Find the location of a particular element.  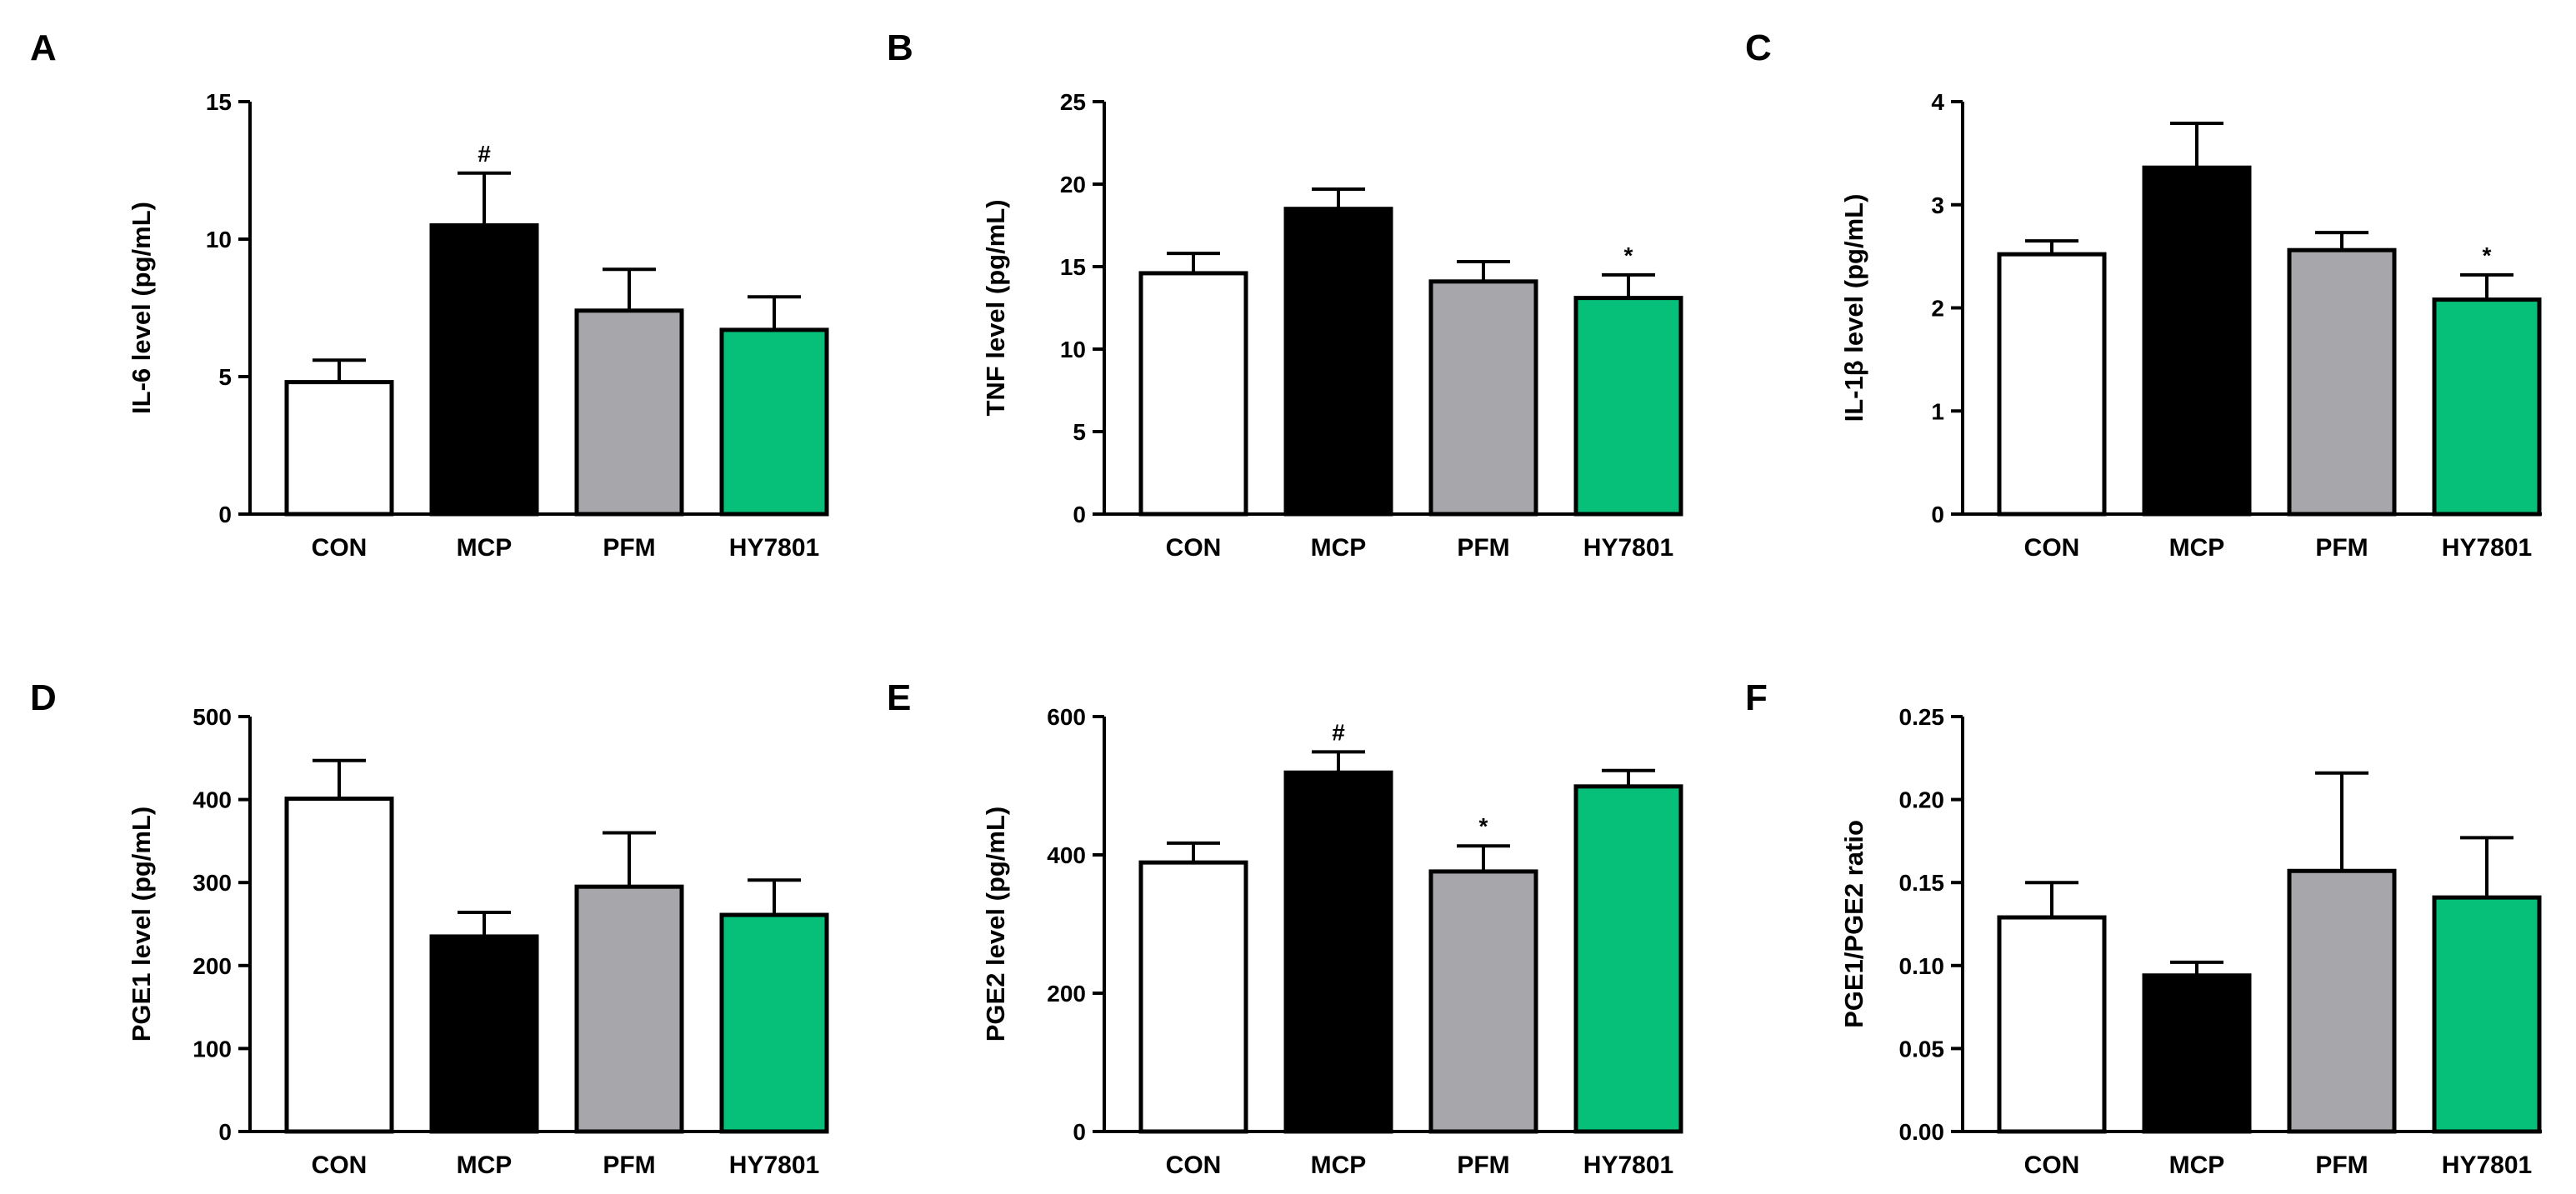

panel-label: D is located at coordinates (44, 697).